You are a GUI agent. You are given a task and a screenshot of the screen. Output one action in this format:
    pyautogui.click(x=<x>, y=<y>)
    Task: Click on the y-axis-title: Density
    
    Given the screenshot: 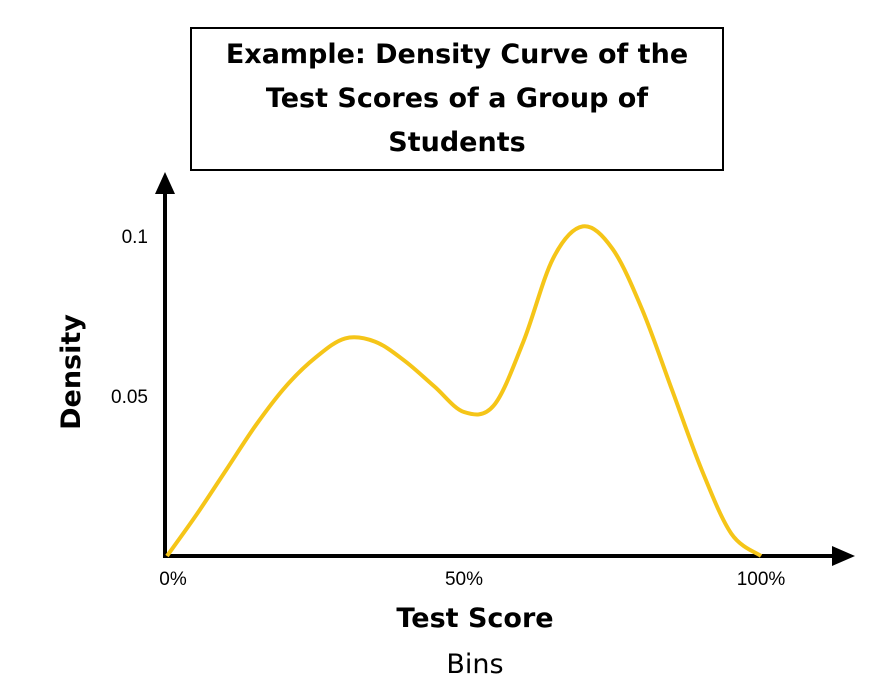 What is the action you would take?
    pyautogui.click(x=71, y=372)
    